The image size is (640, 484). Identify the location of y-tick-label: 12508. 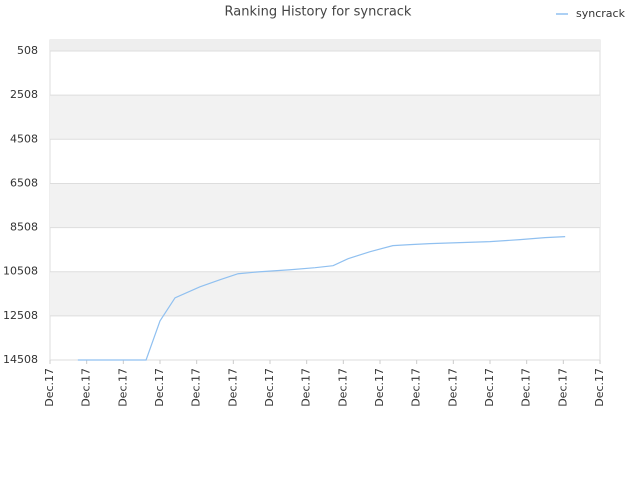
(20, 315).